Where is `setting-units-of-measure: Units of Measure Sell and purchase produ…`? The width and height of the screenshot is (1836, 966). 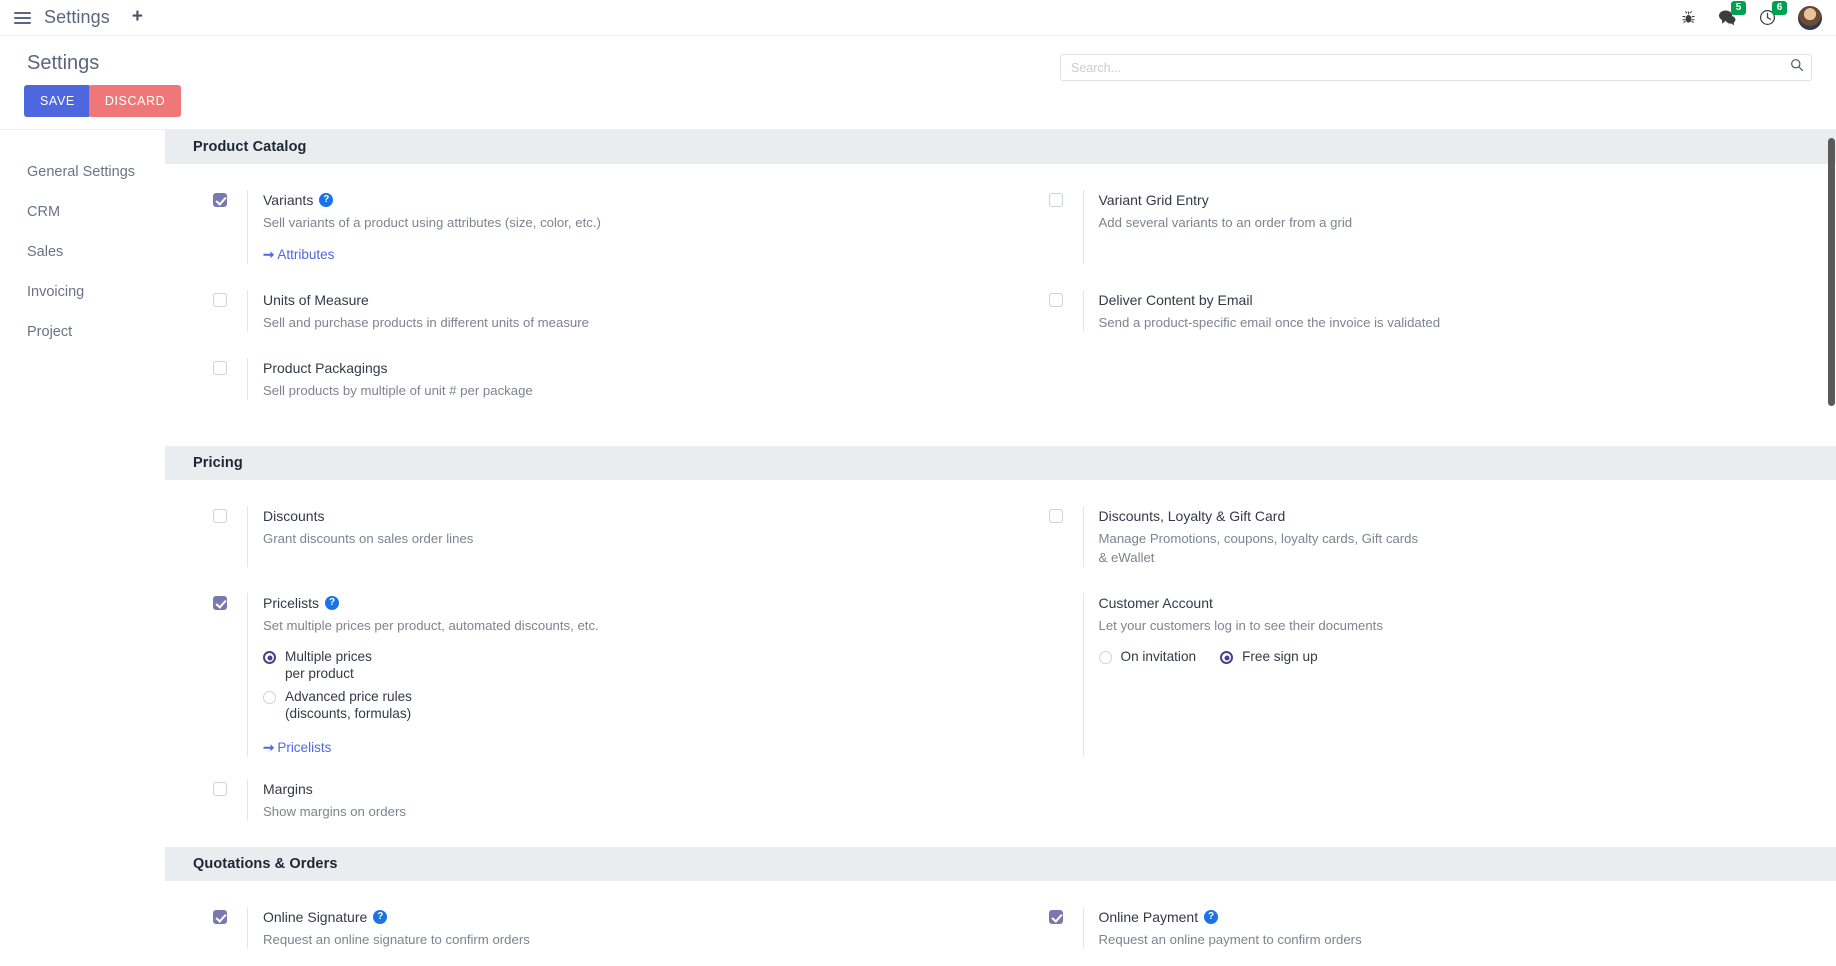 setting-units-of-measure: Units of Measure Sell and purchase produ… is located at coordinates (583, 311).